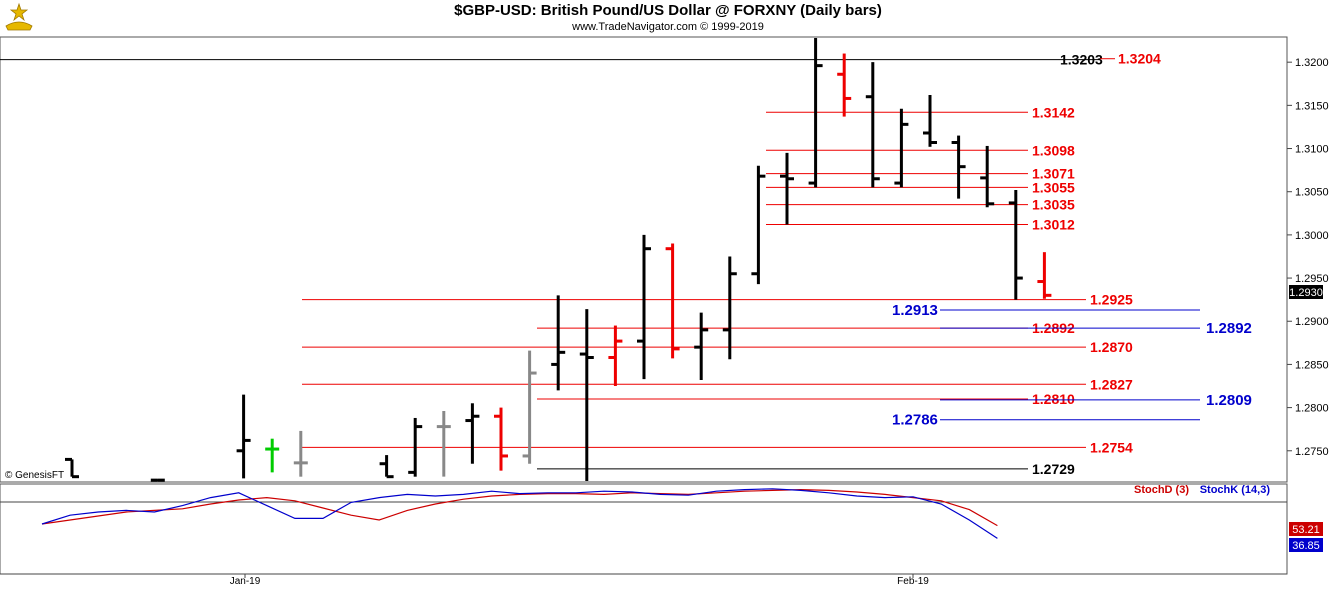  I want to click on last-price-label: 1.2930, so click(1306, 293).